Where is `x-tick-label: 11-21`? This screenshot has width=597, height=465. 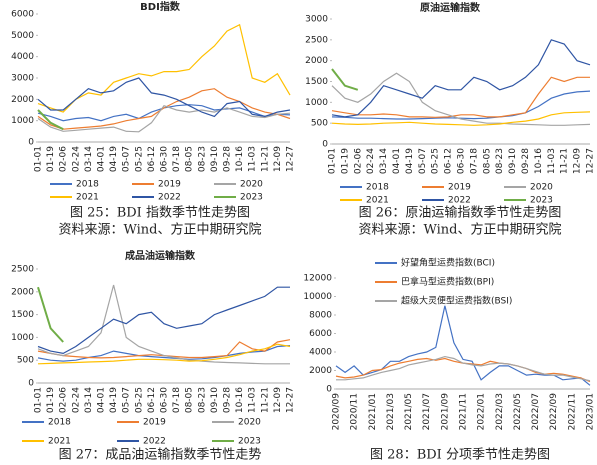 x-tick-label: 11-21 is located at coordinates (265, 400).